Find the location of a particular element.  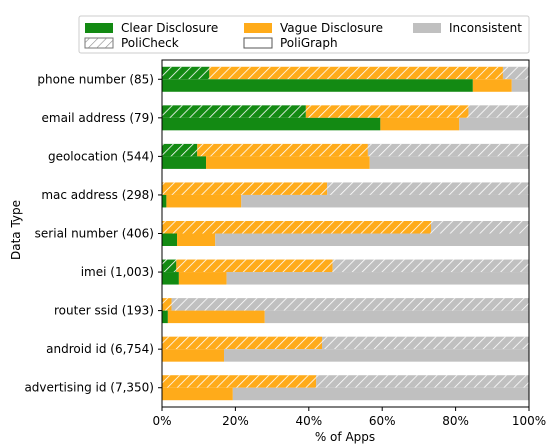

x-tick-label: 60% is located at coordinates (382, 421).